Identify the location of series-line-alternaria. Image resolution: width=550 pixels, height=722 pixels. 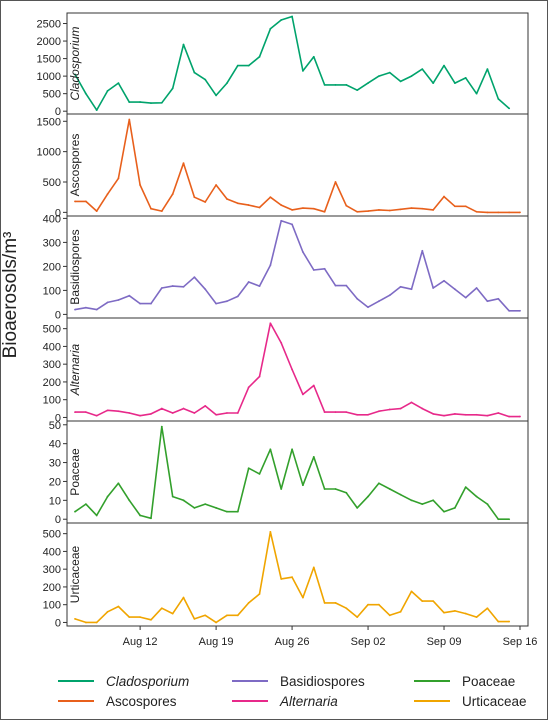
(297, 370).